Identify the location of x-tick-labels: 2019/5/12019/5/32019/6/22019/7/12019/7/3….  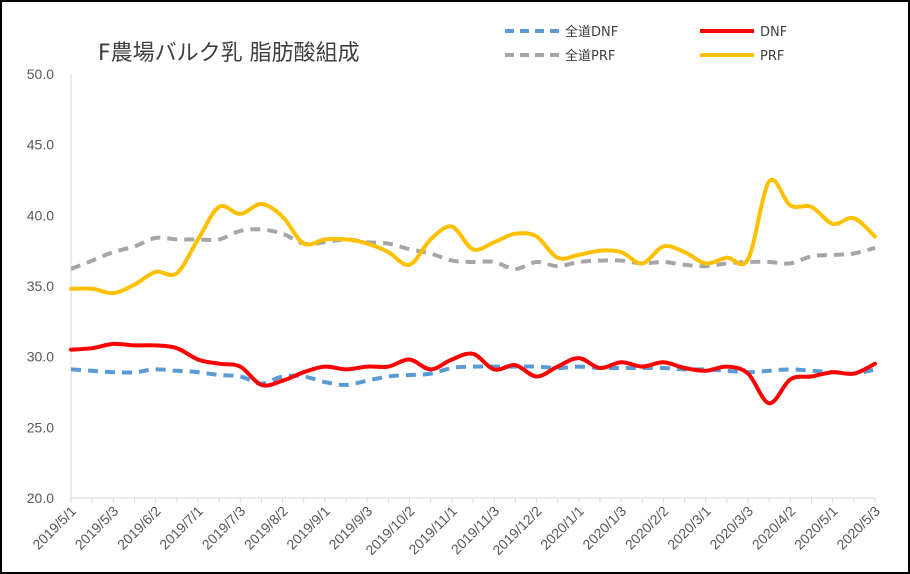
(456, 531).